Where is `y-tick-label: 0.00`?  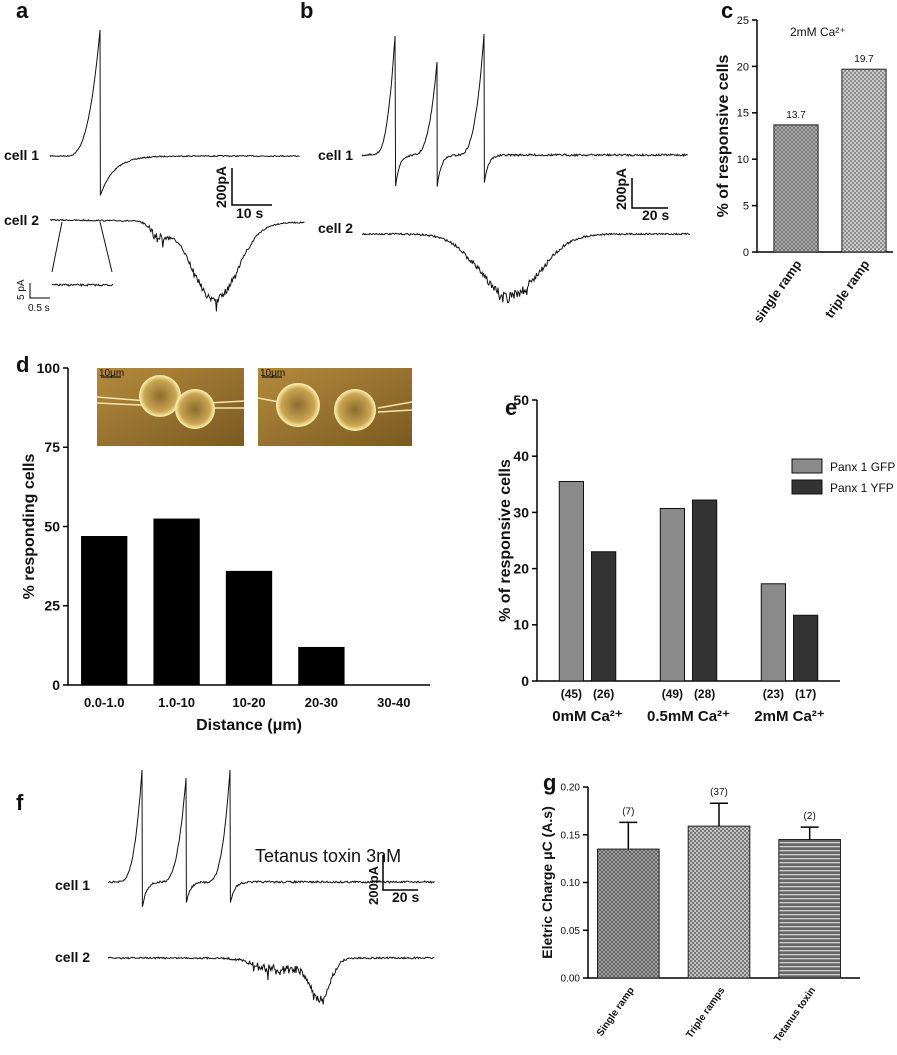
y-tick-label: 0.00 is located at coordinates (571, 979).